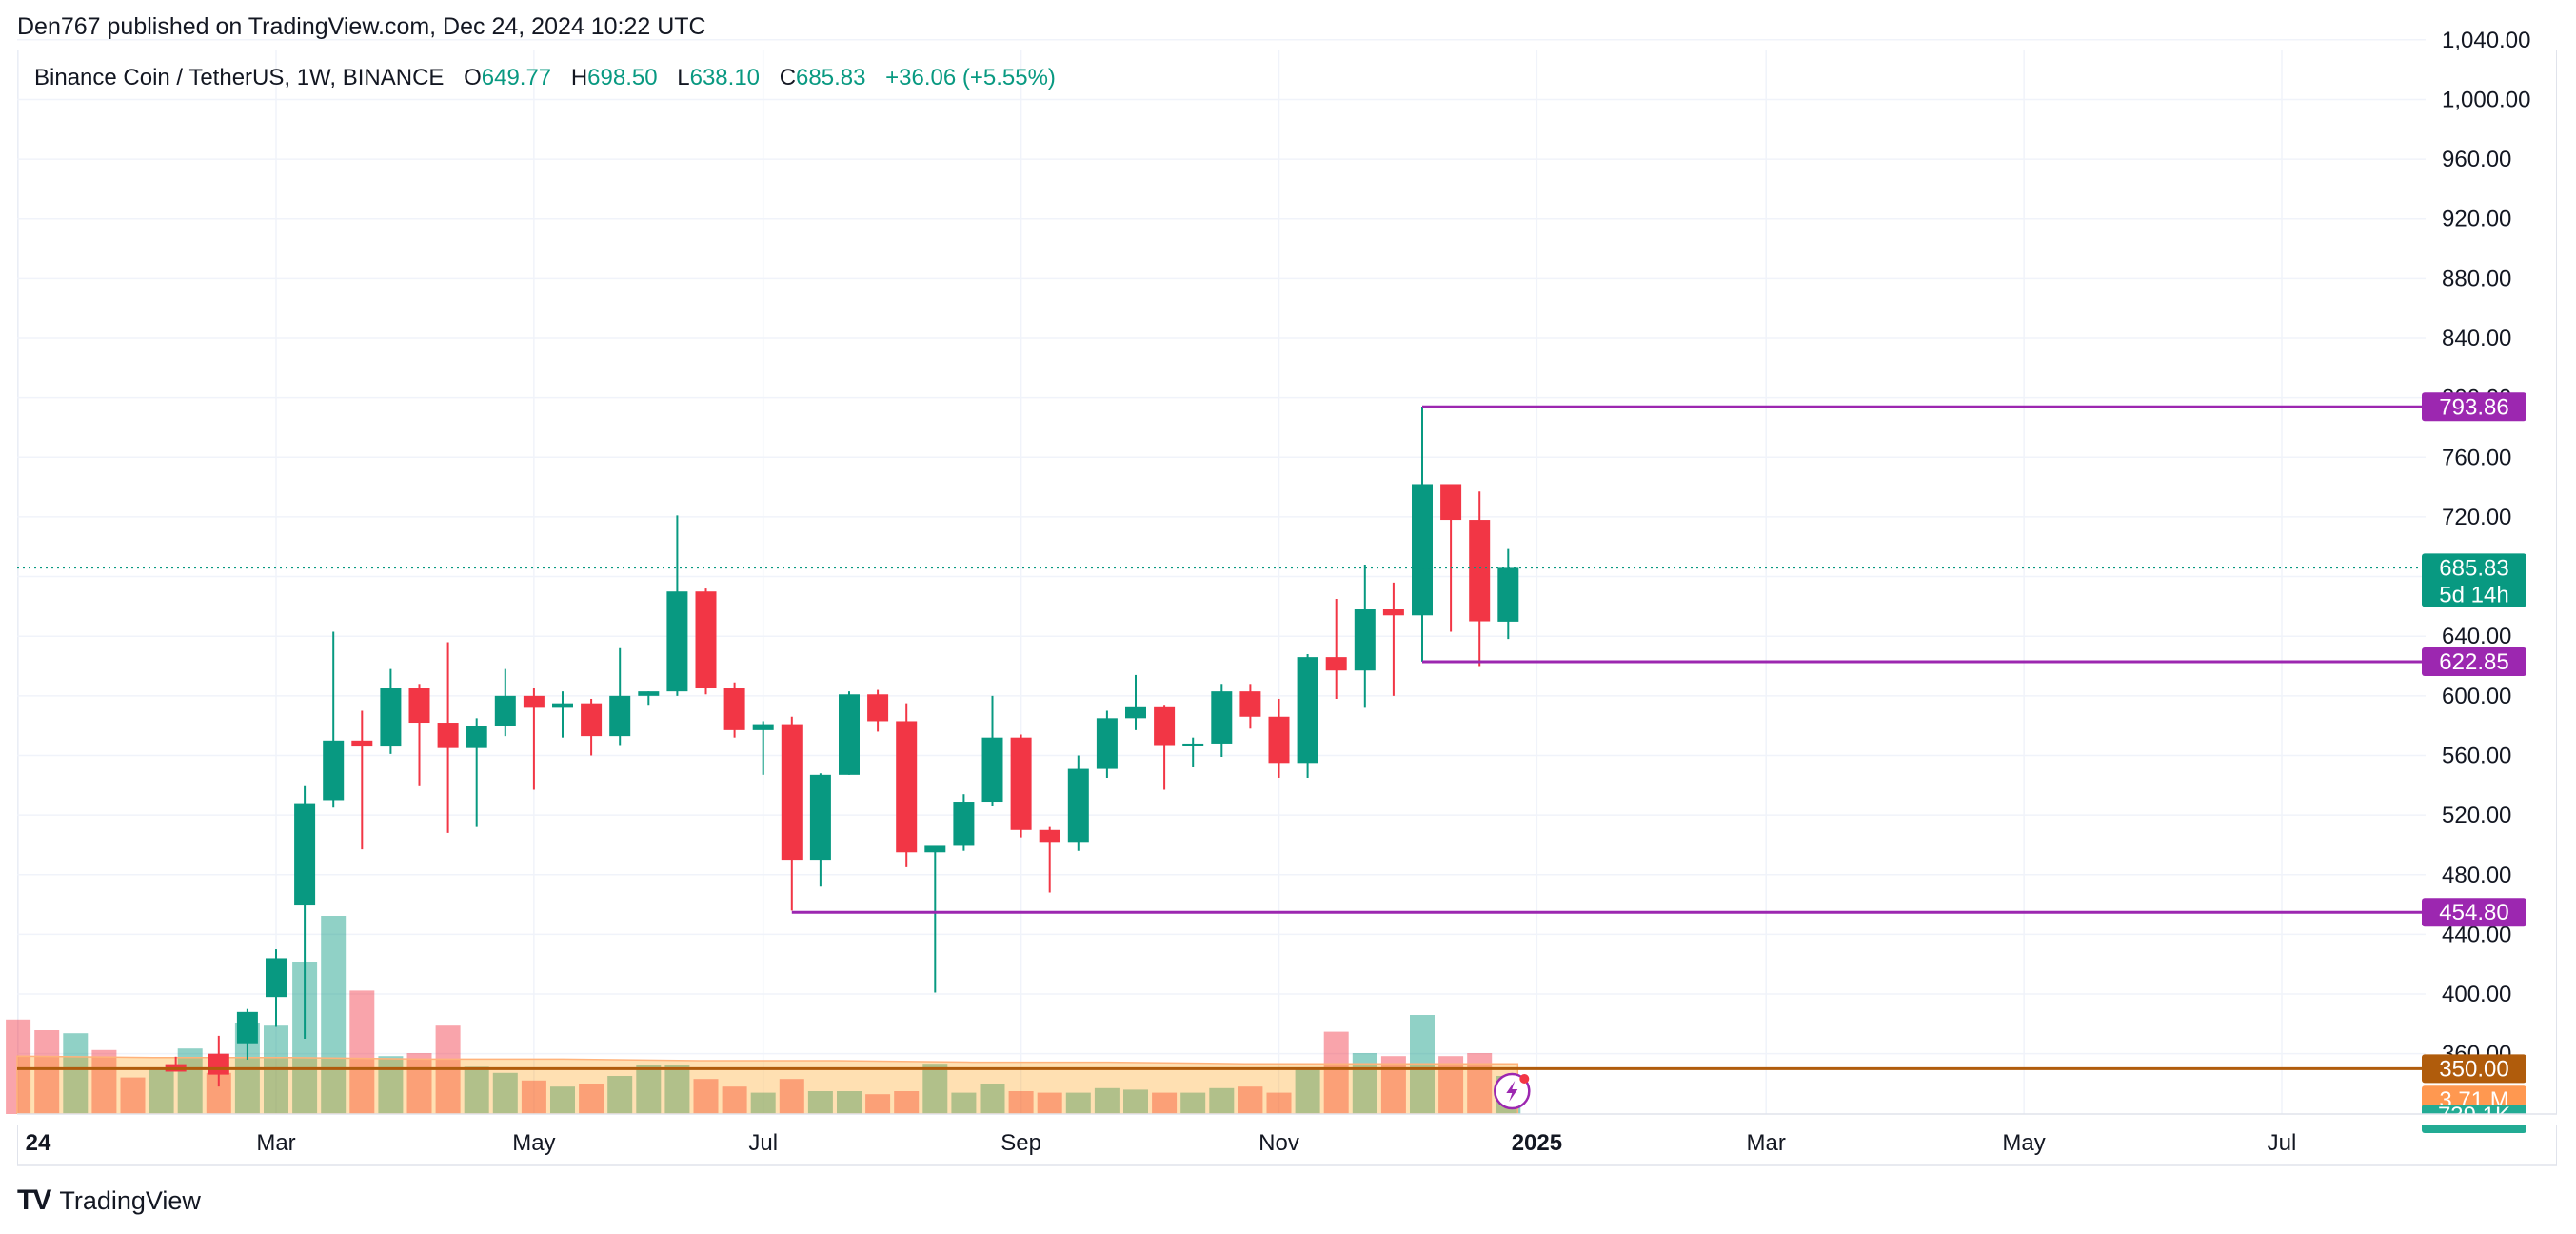  What do you see at coordinates (2476, 755) in the screenshot?
I see `y-tick-label: 560.00` at bounding box center [2476, 755].